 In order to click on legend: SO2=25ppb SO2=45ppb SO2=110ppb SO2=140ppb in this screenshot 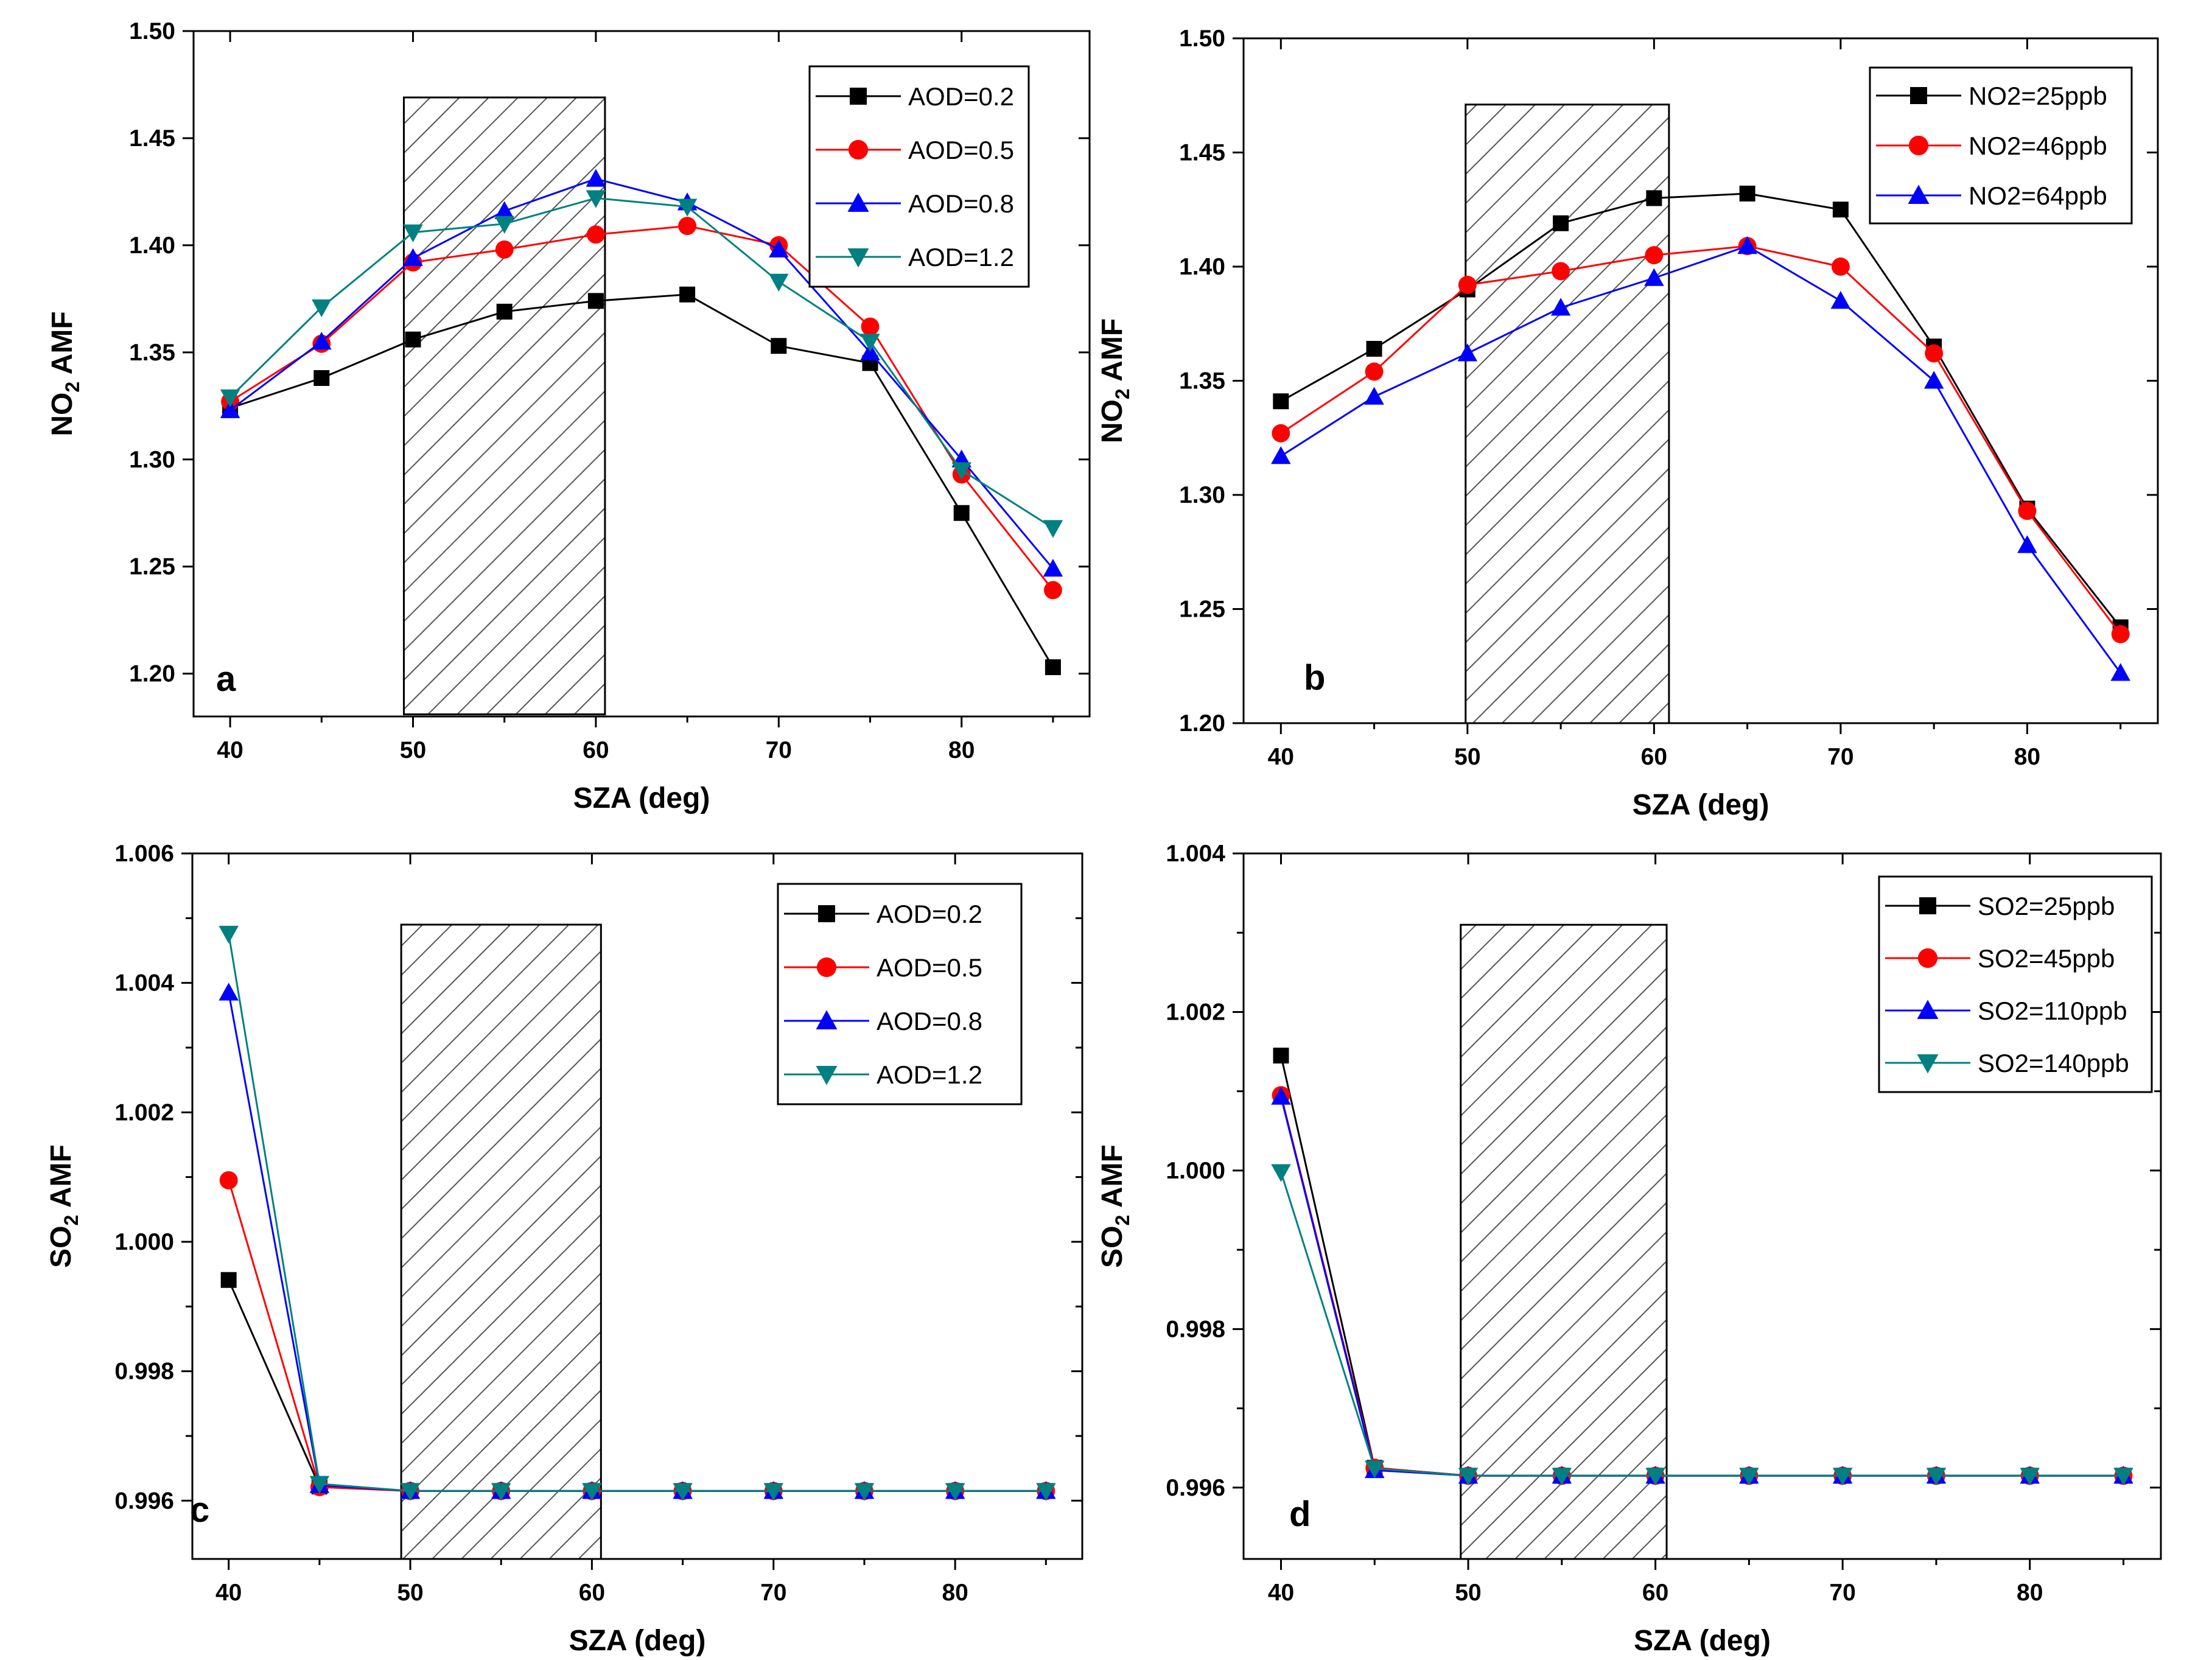, I will do `click(2015, 984)`.